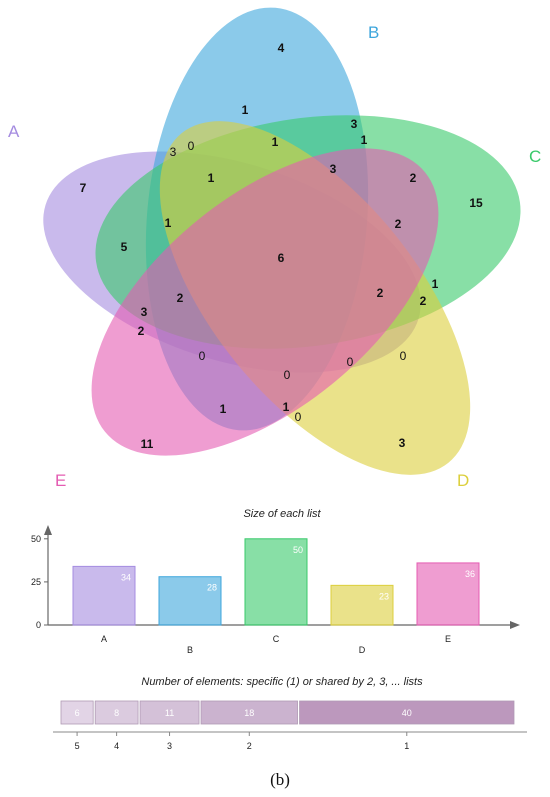 The width and height of the screenshot is (550, 797). I want to click on region-count: 11, so click(147, 444).